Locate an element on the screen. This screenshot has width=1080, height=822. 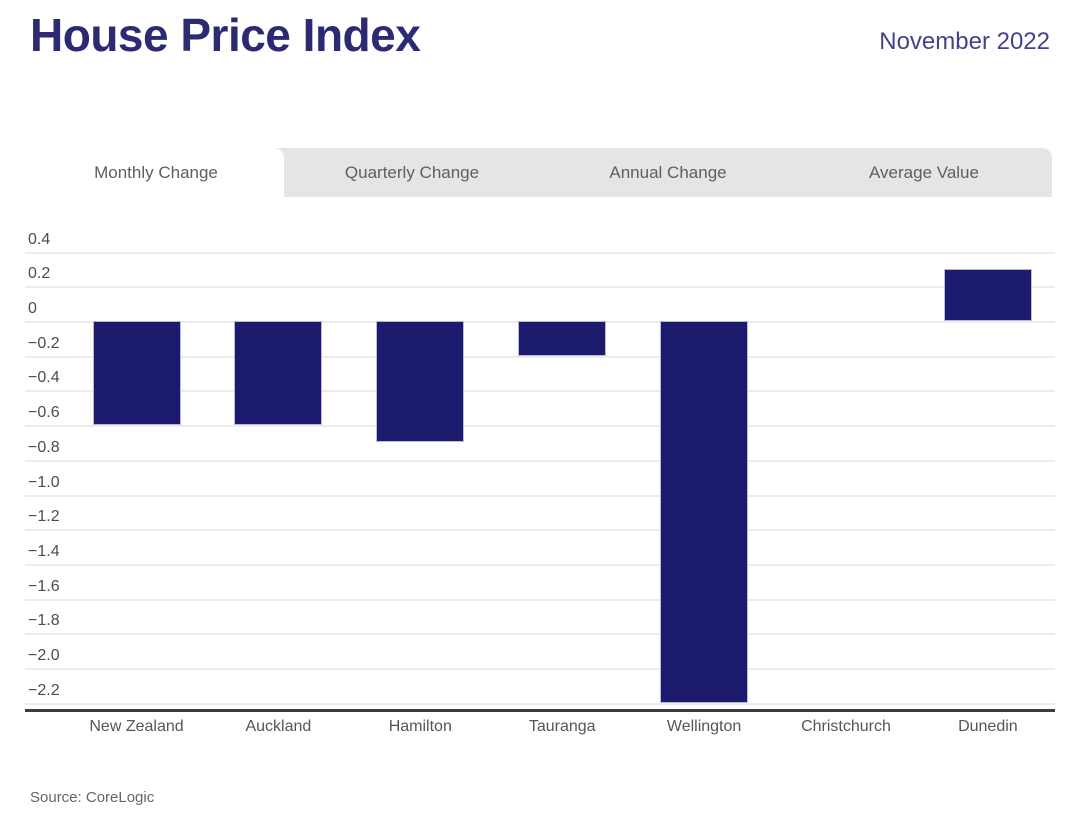
x-axis-label: New Zealand is located at coordinates (136, 726).